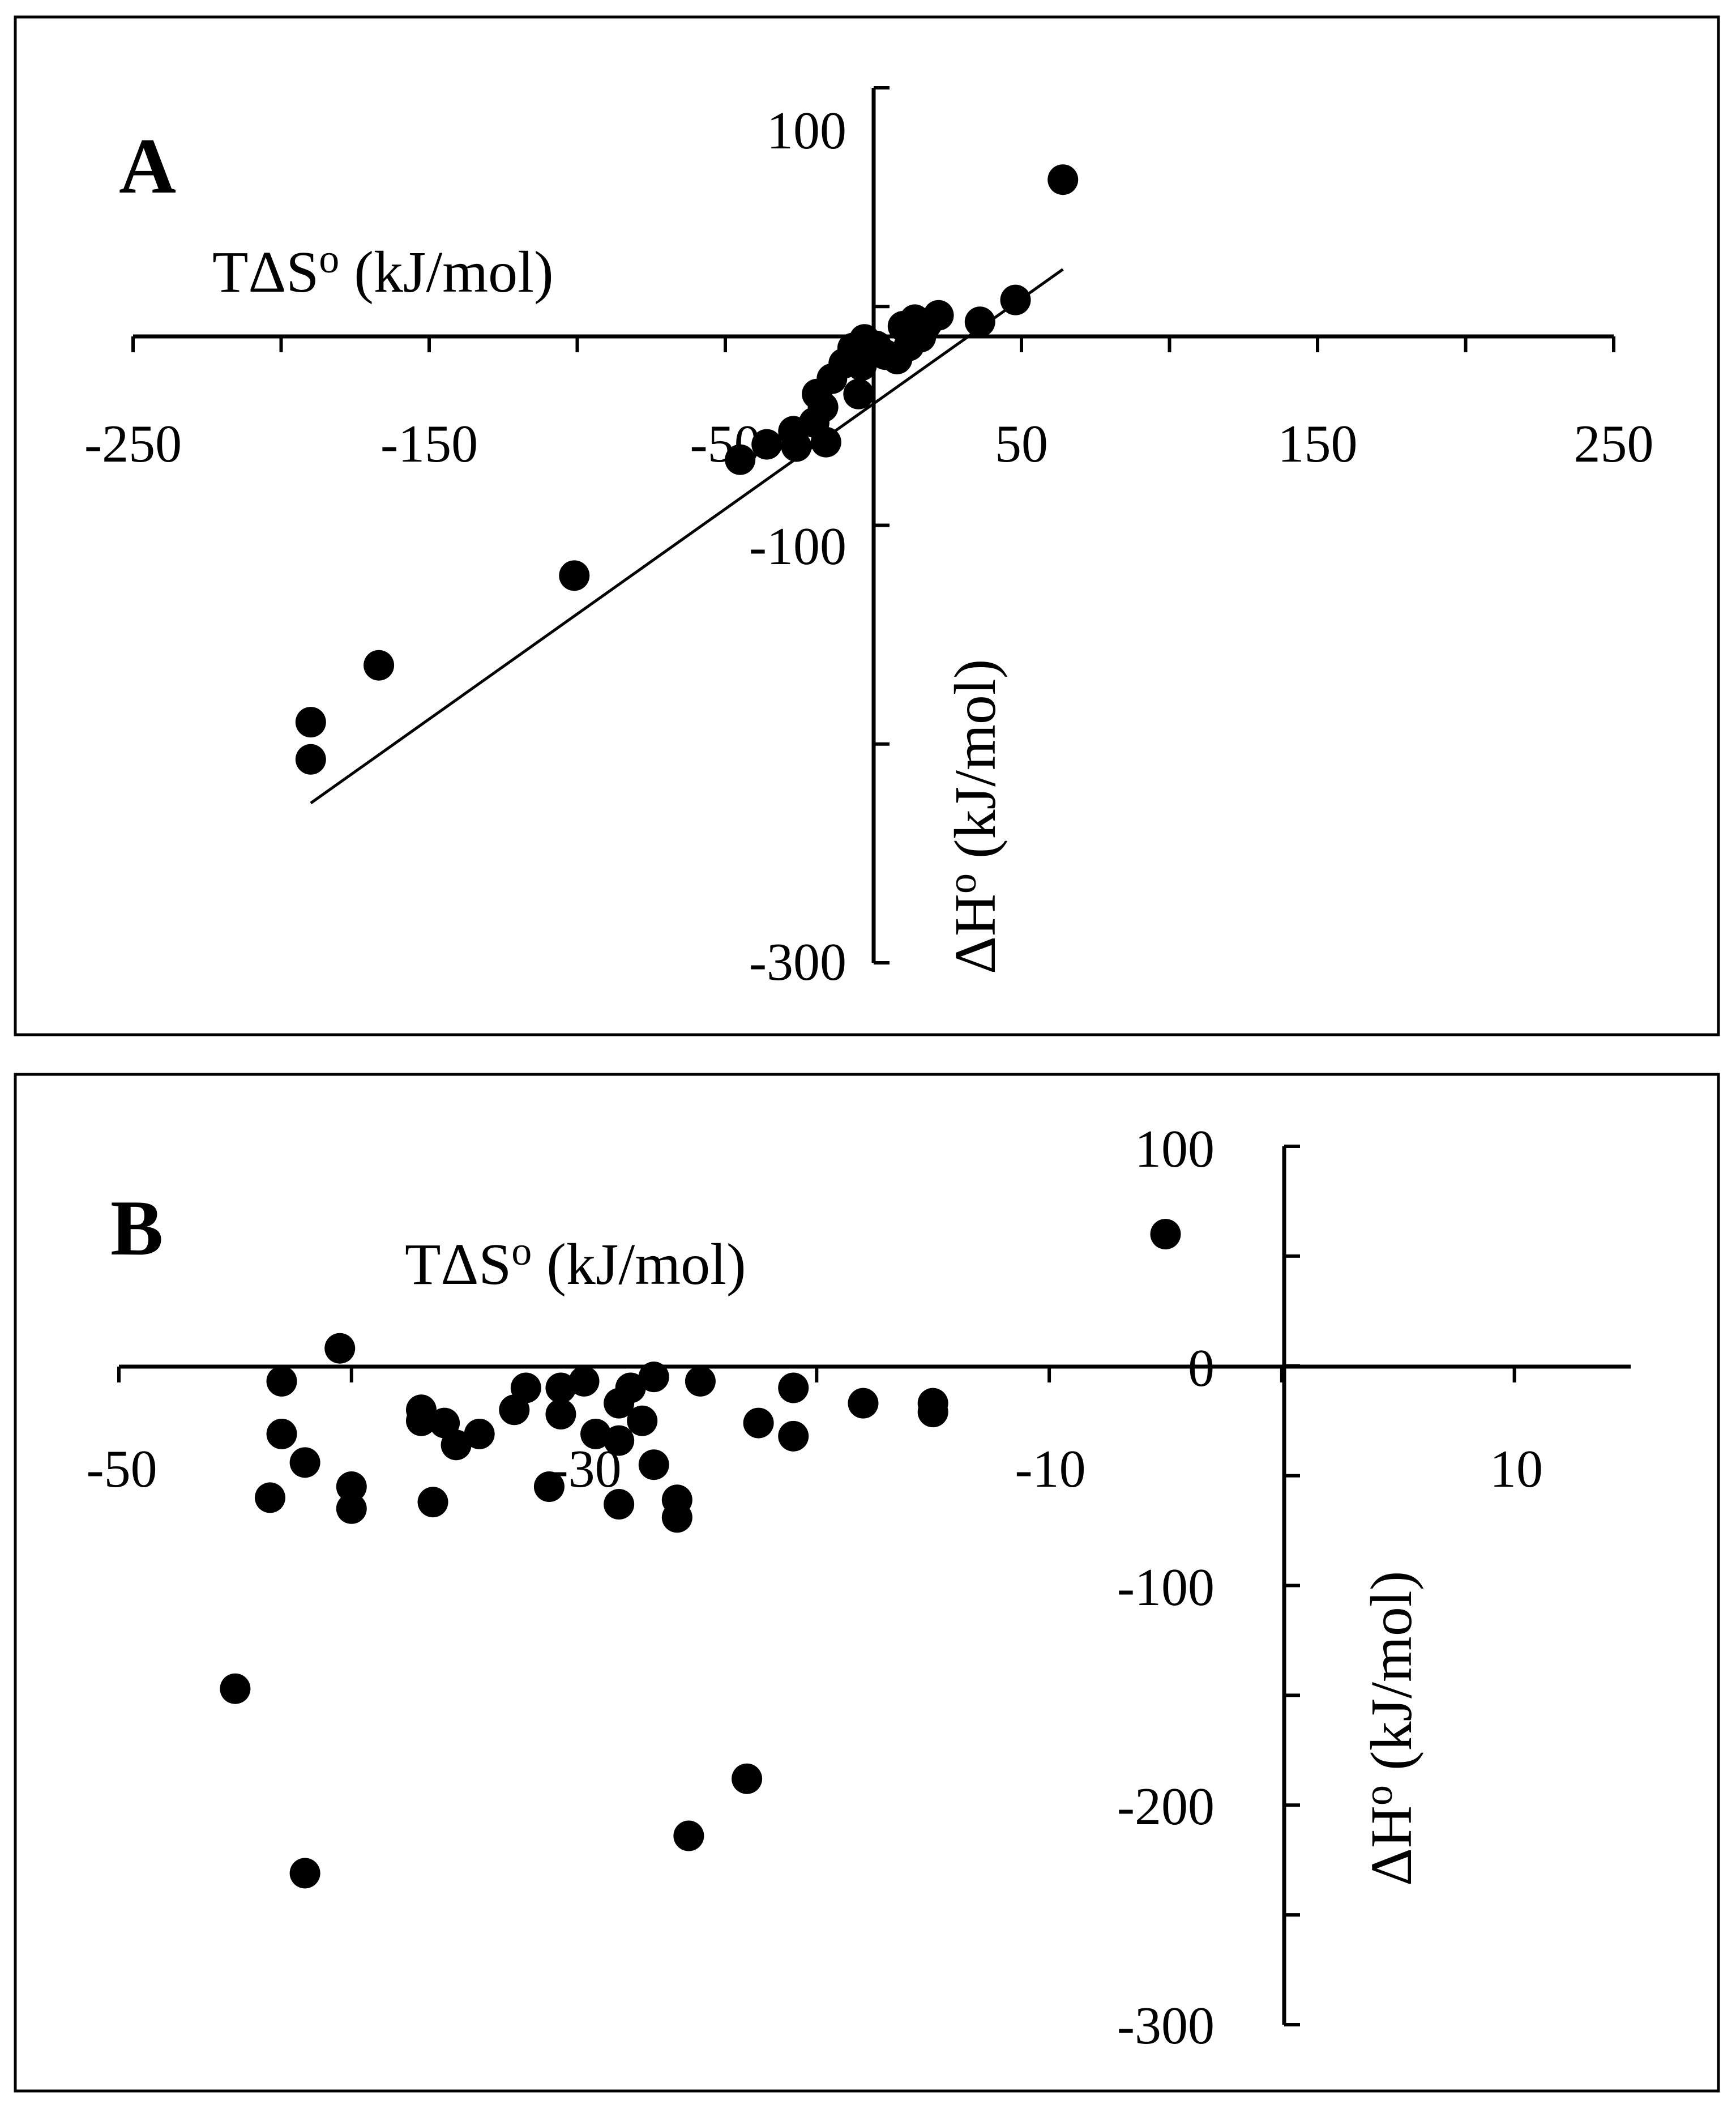 The width and height of the screenshot is (1736, 2104). I want to click on panel-a-x-axis-title: TΔSo (kJ/mol), so click(383, 270).